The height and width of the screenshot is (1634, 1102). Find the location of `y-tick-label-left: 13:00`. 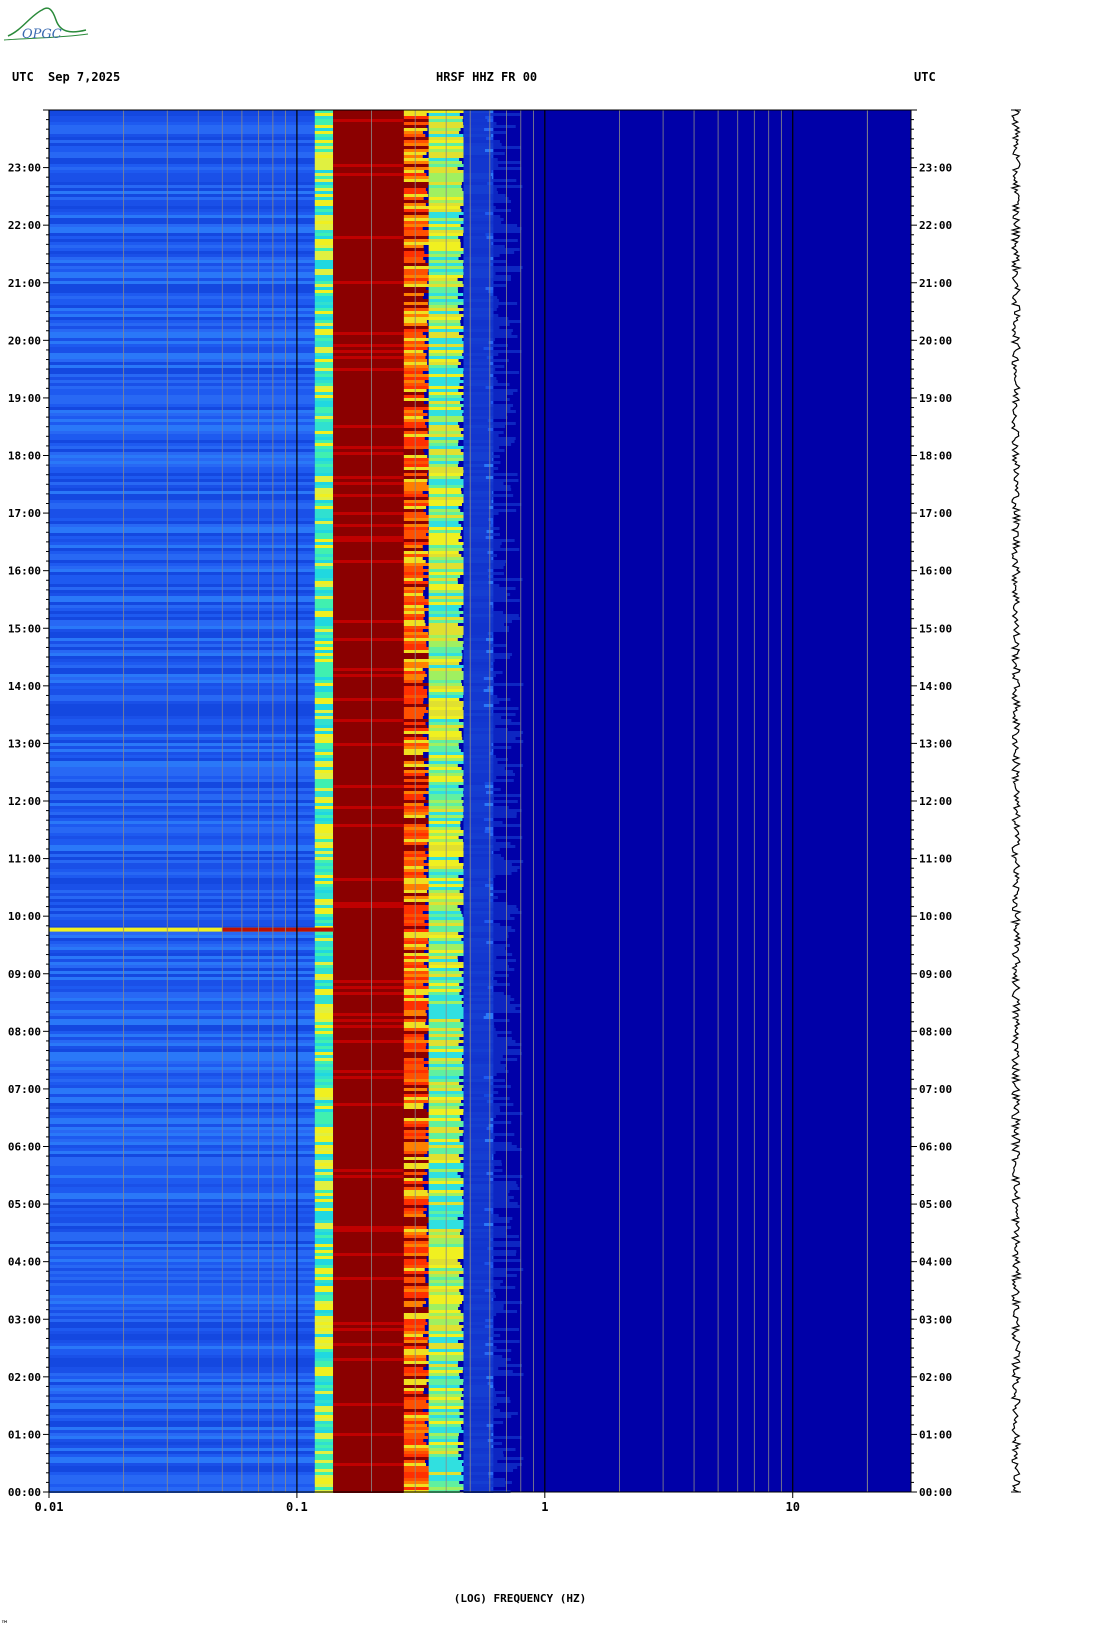

y-tick-label-left: 13:00 is located at coordinates (24, 743).